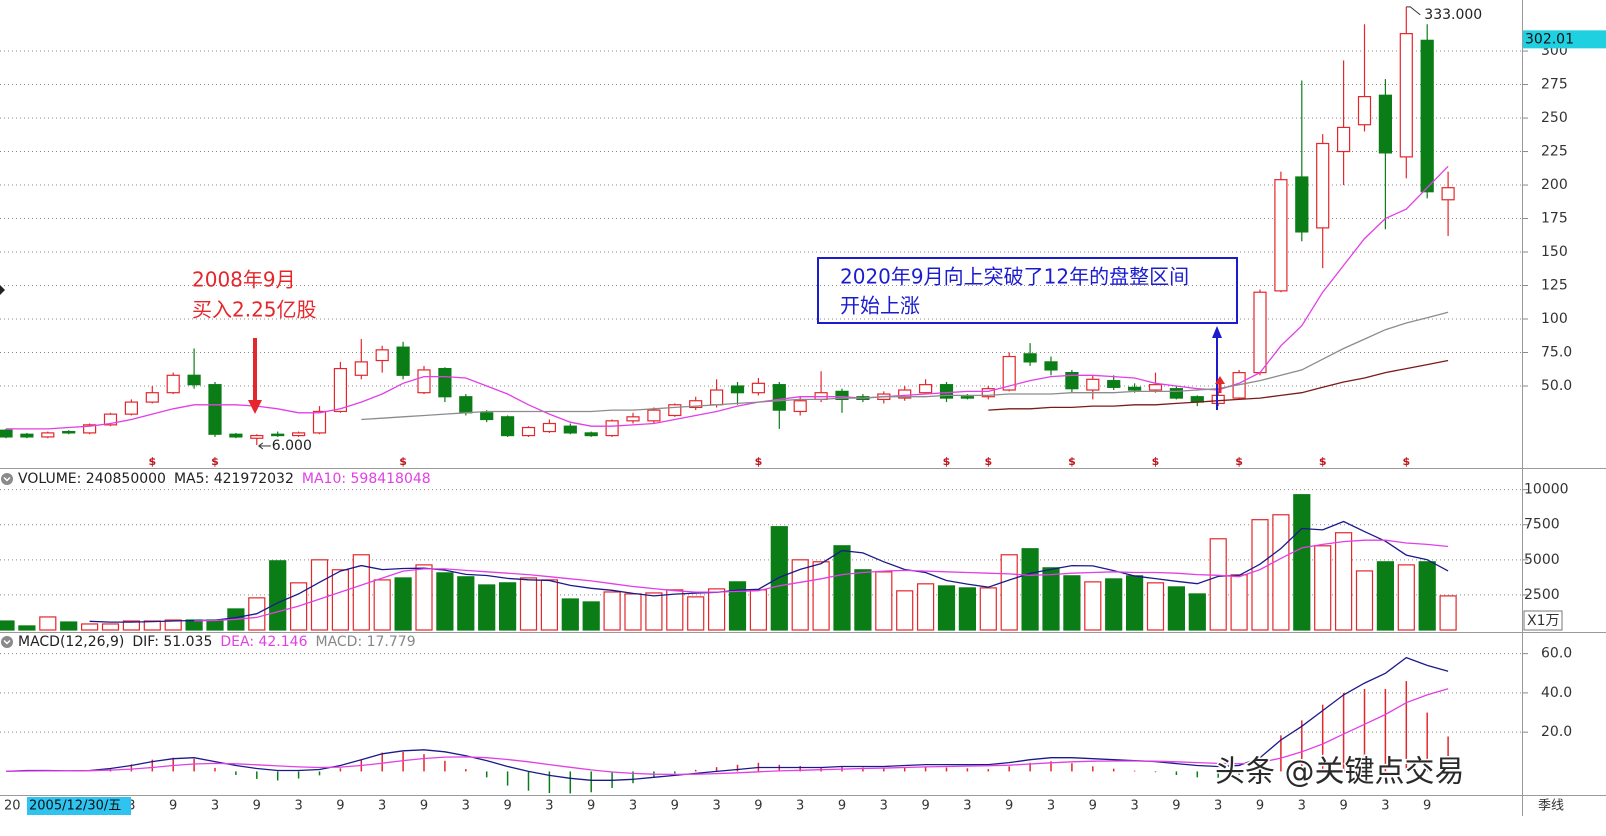  I want to click on annotation-box, so click(1027, 290).